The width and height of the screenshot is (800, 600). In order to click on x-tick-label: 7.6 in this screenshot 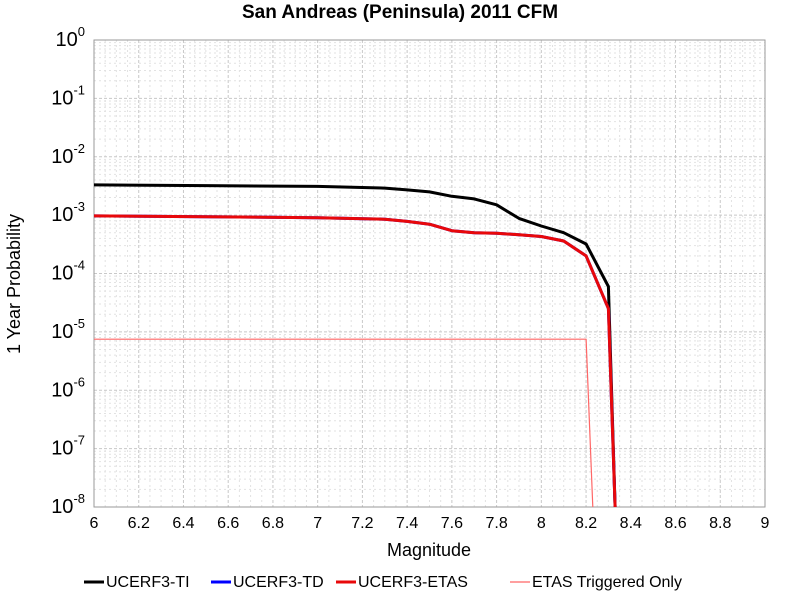, I will do `click(452, 523)`.